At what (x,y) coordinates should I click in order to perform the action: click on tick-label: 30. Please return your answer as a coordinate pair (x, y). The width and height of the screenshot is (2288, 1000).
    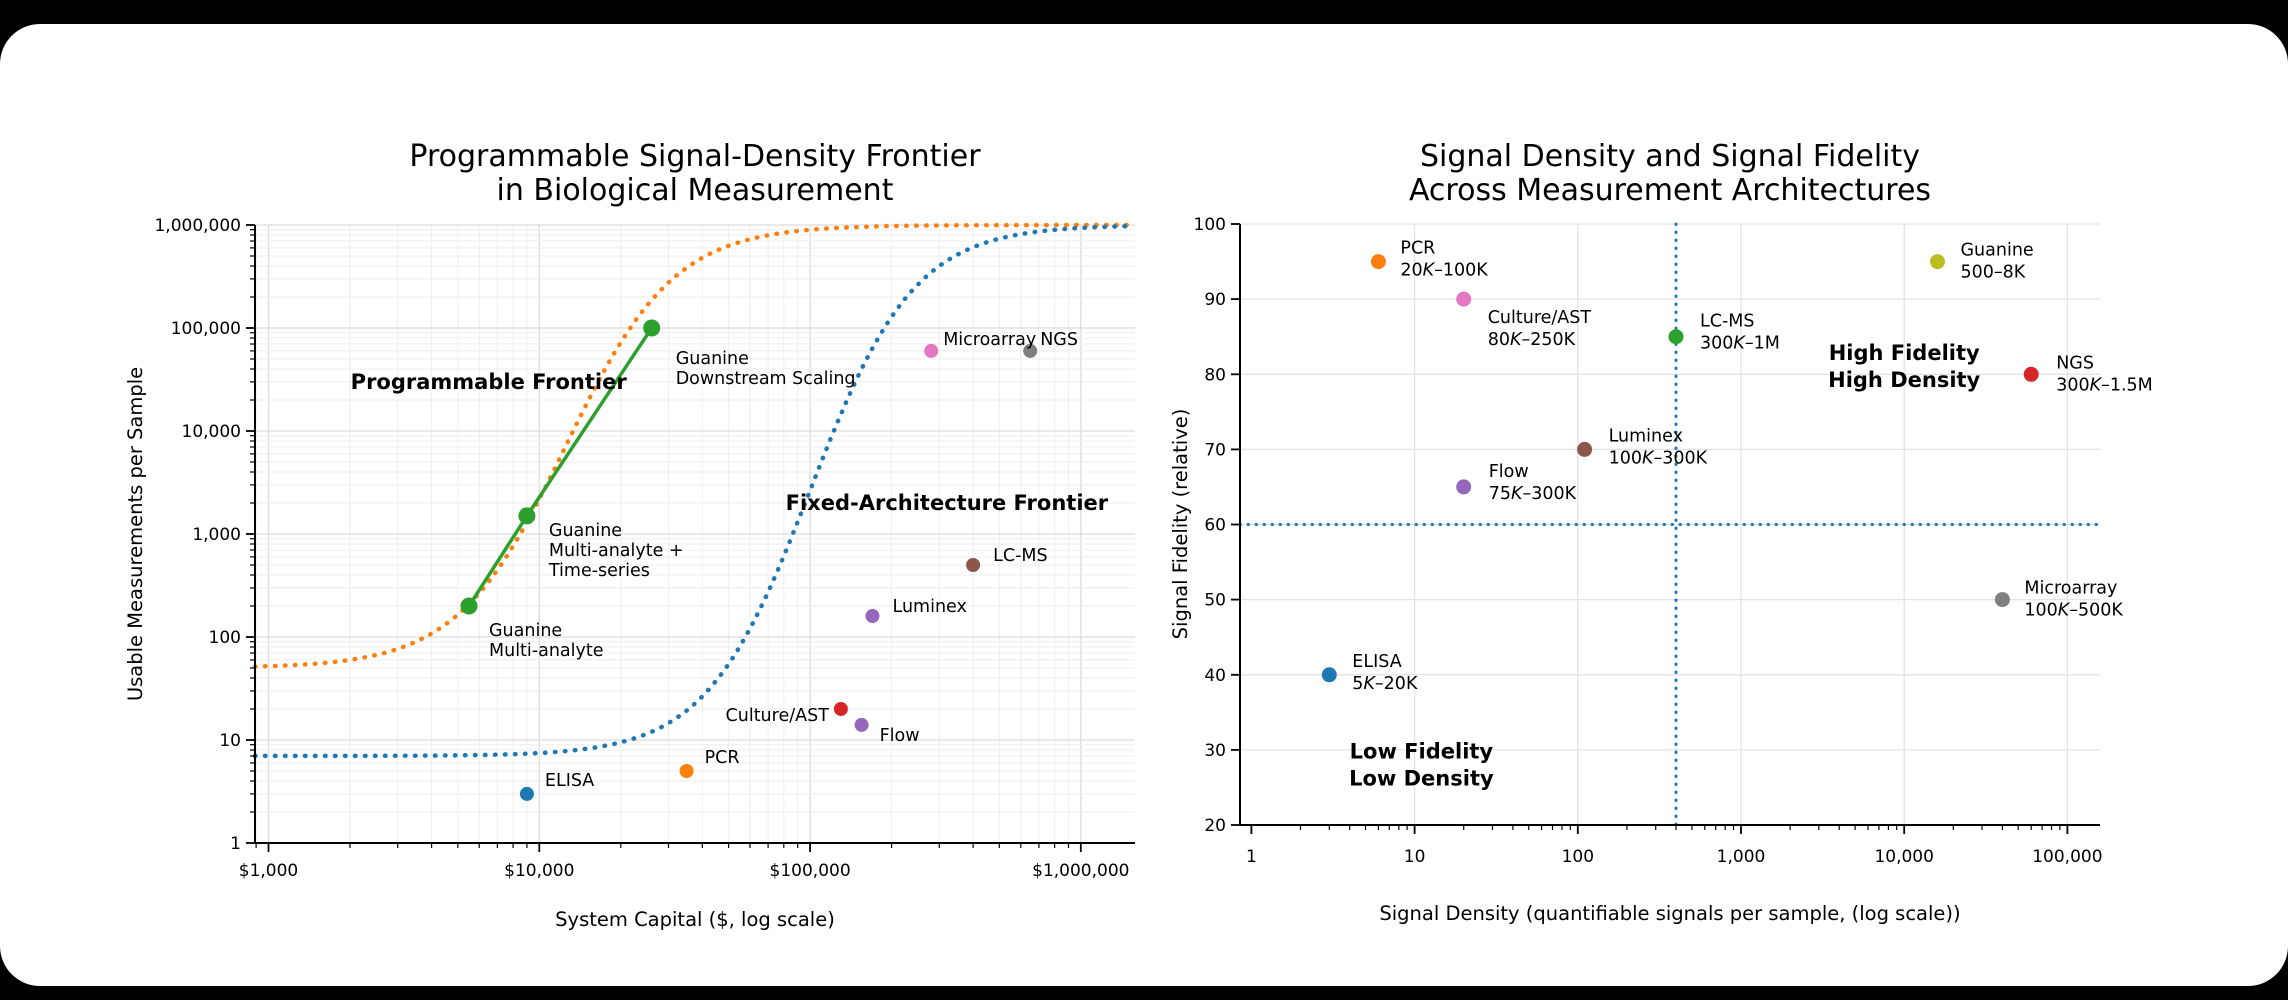
    Looking at the image, I should click on (1215, 751).